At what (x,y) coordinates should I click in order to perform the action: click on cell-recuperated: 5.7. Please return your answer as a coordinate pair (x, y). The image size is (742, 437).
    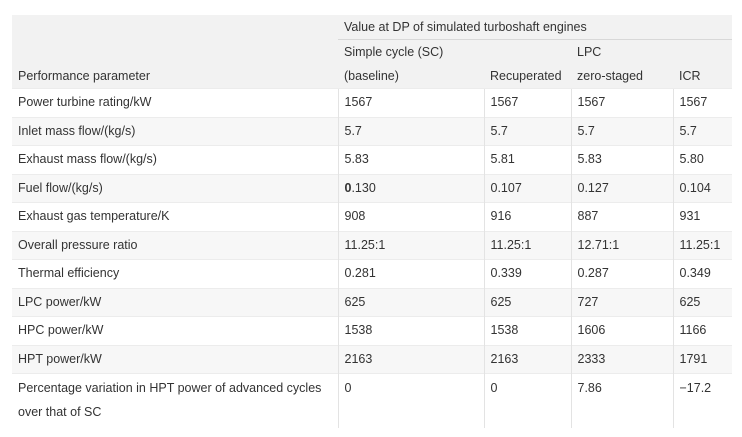
    Looking at the image, I should click on (527, 131).